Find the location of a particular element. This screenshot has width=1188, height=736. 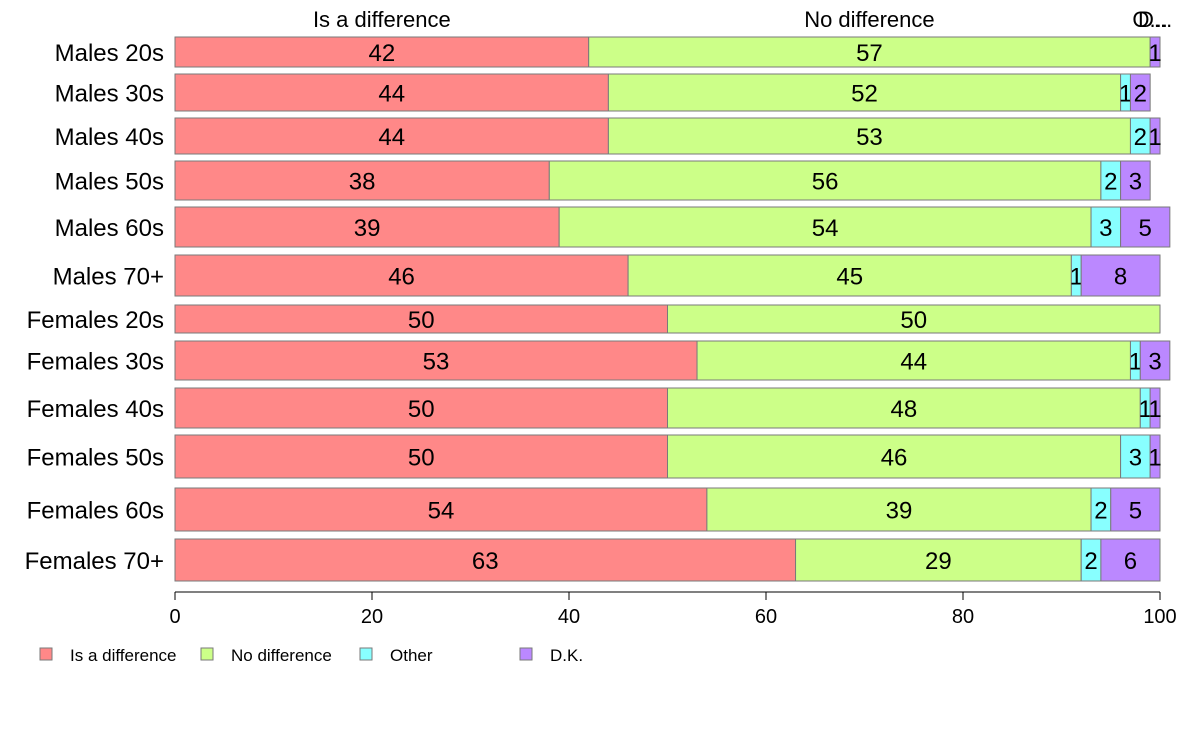

data-label: 5 is located at coordinates (1145, 228).